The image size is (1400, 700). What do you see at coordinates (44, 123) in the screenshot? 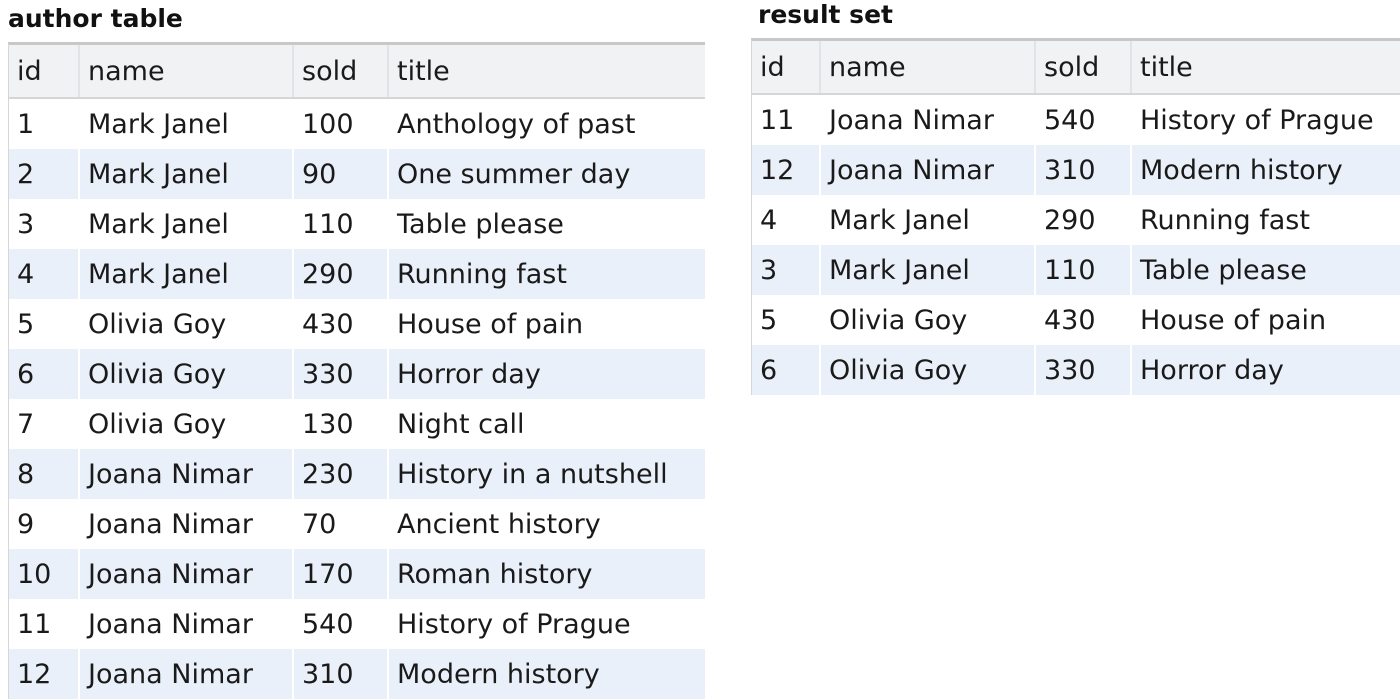
I see `cell-id: 1` at bounding box center [44, 123].